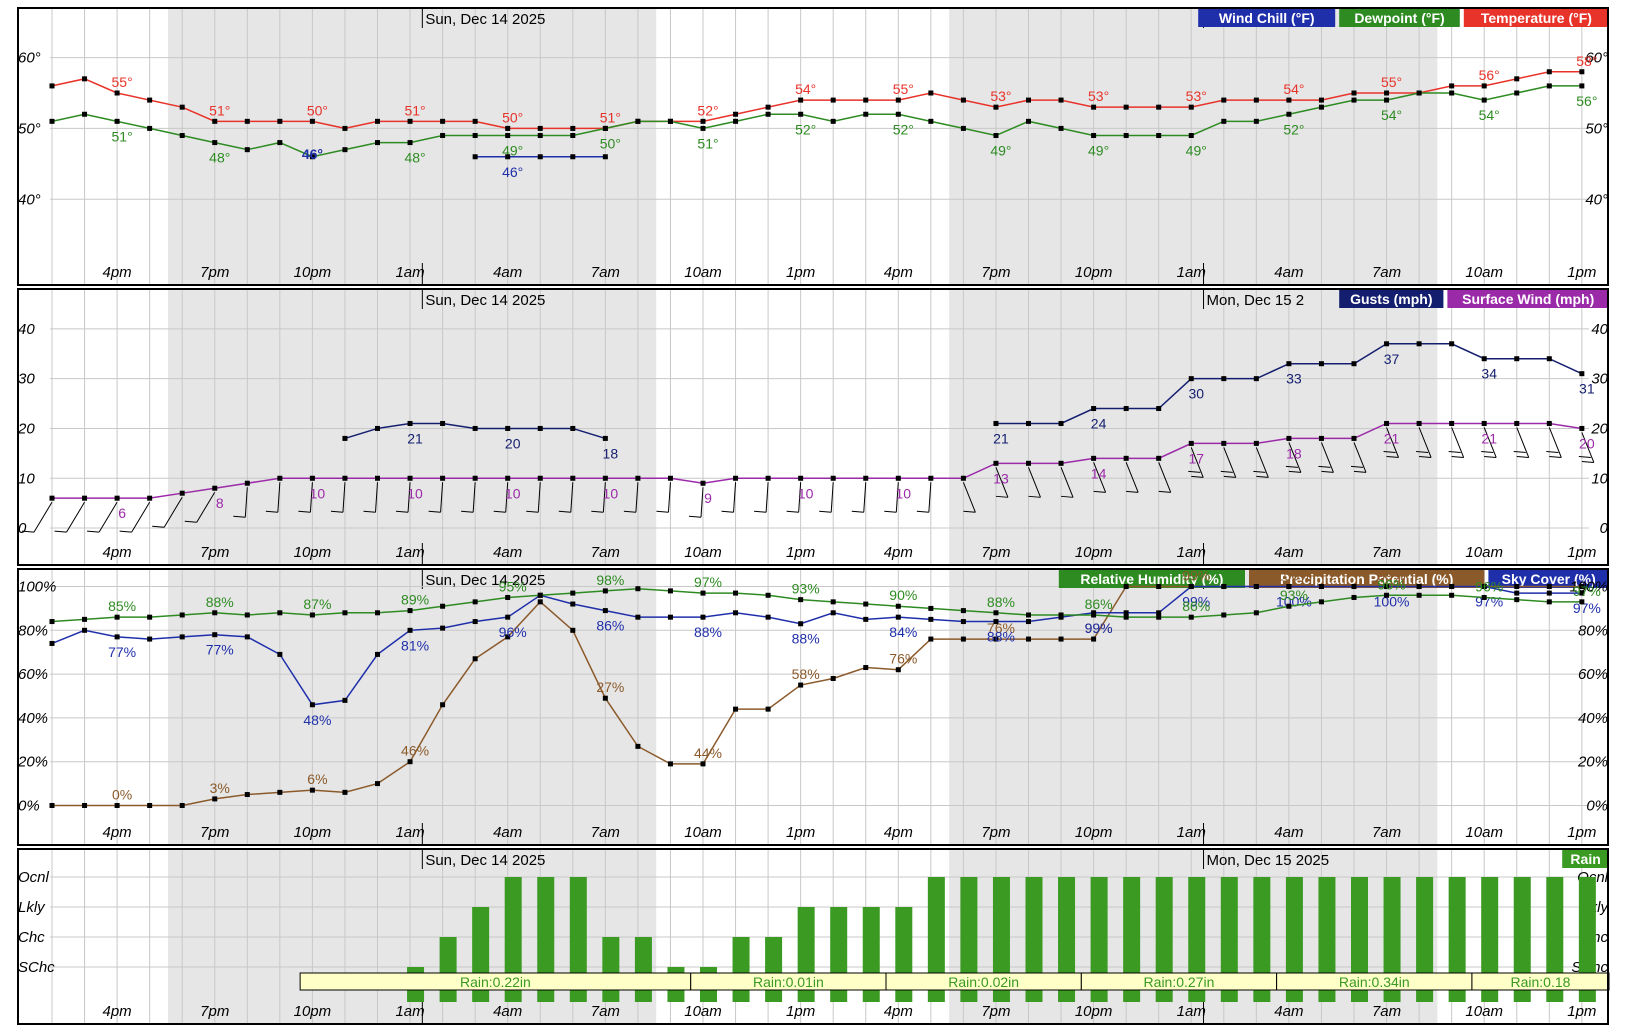 This screenshot has width=1627, height=1032. I want to click on night-band, so click(1193, 146).